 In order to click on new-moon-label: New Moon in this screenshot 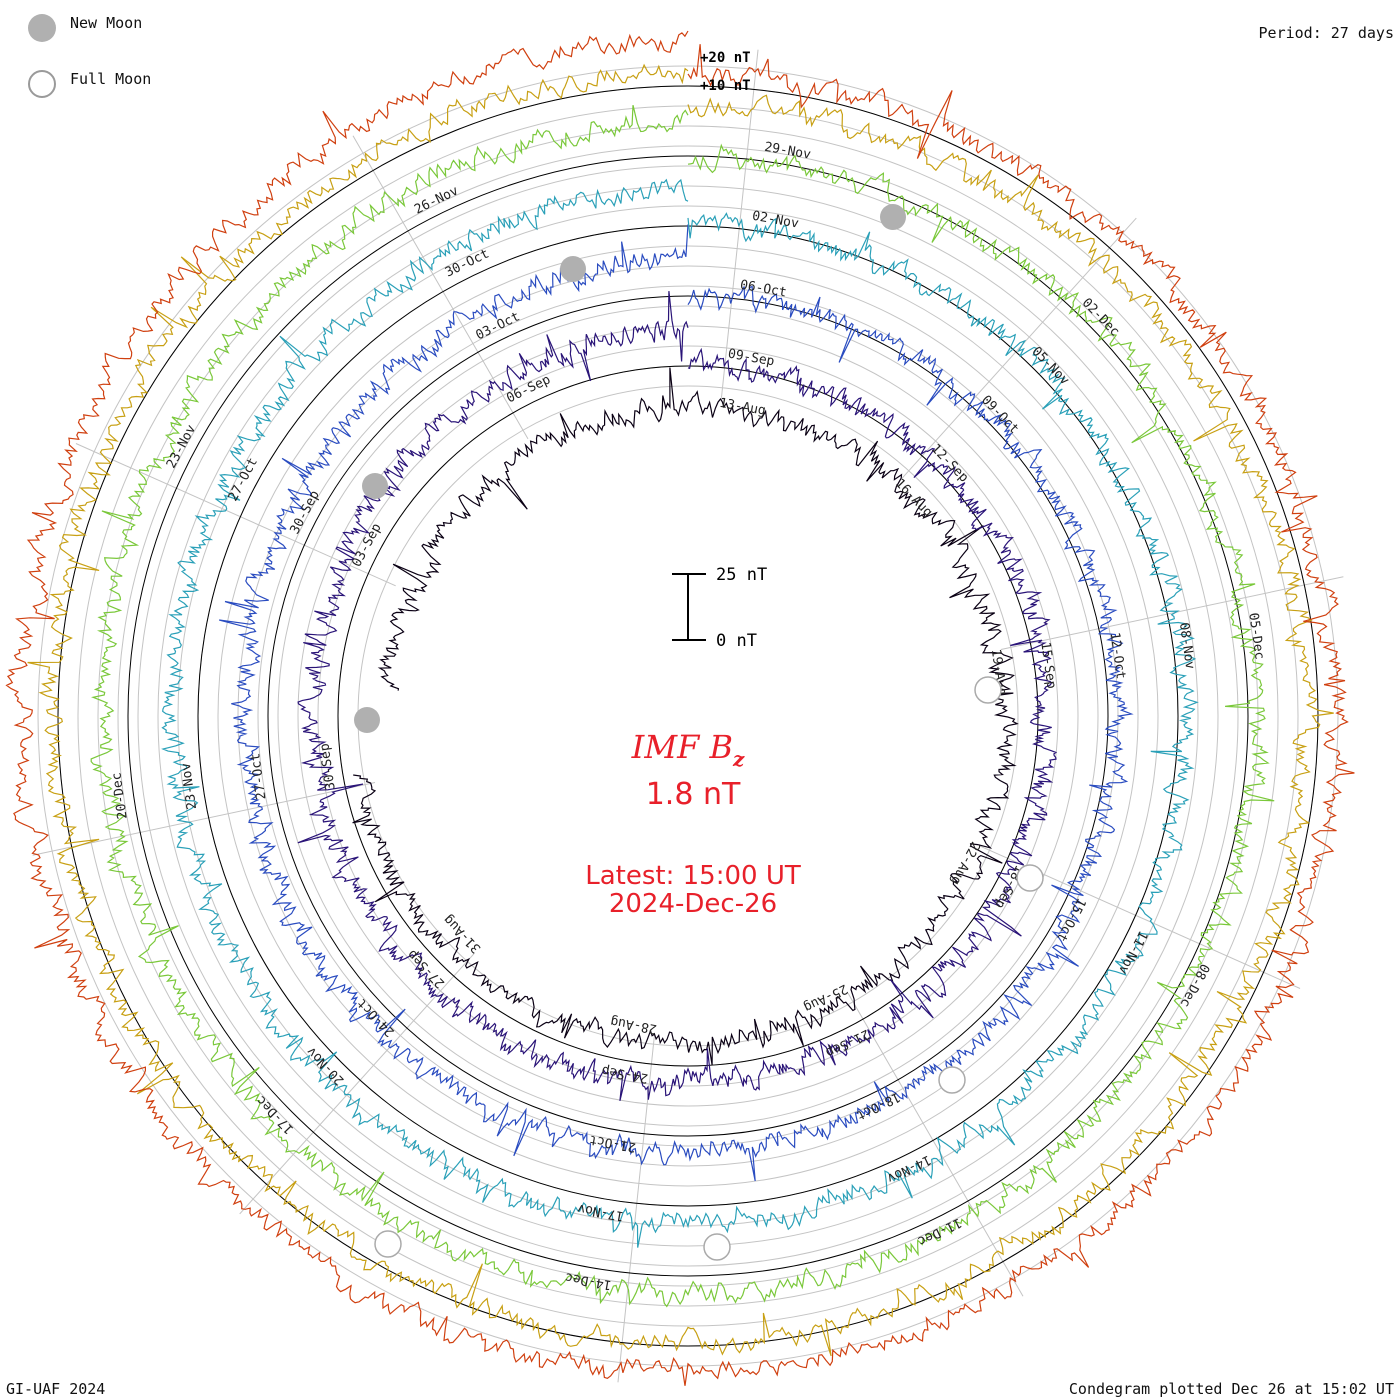, I will do `click(106, 23)`.